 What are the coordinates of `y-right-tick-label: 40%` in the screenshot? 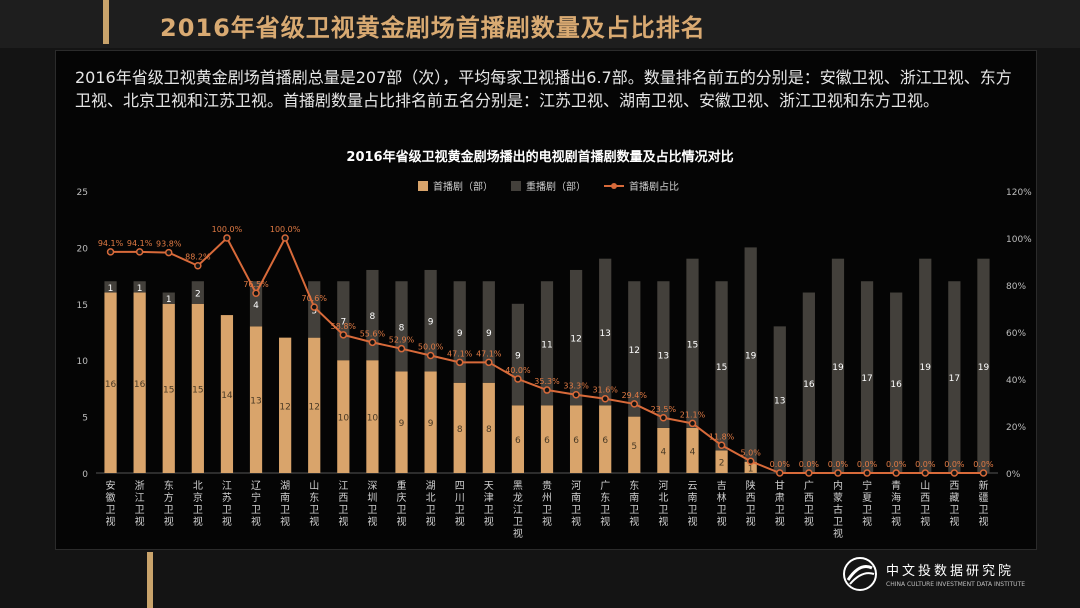 It's located at (1016, 381).